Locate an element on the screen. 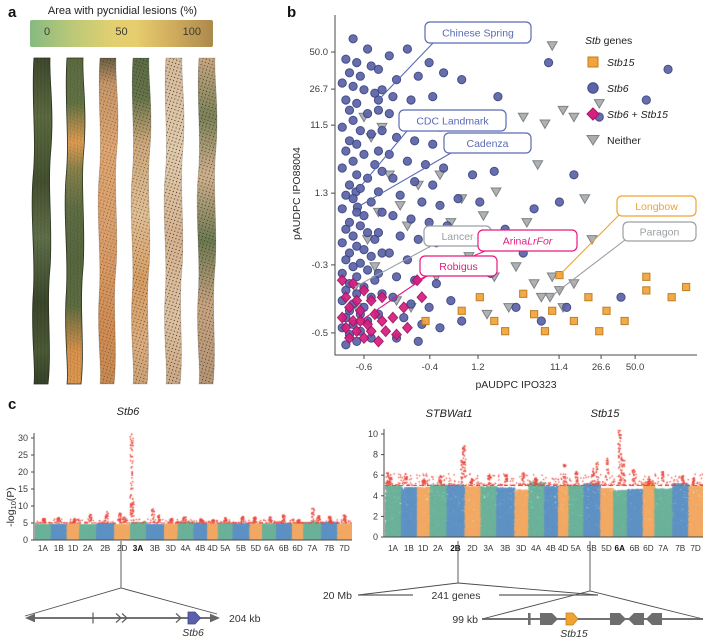  y-tick-label: -0.5 is located at coordinates (320, 333).